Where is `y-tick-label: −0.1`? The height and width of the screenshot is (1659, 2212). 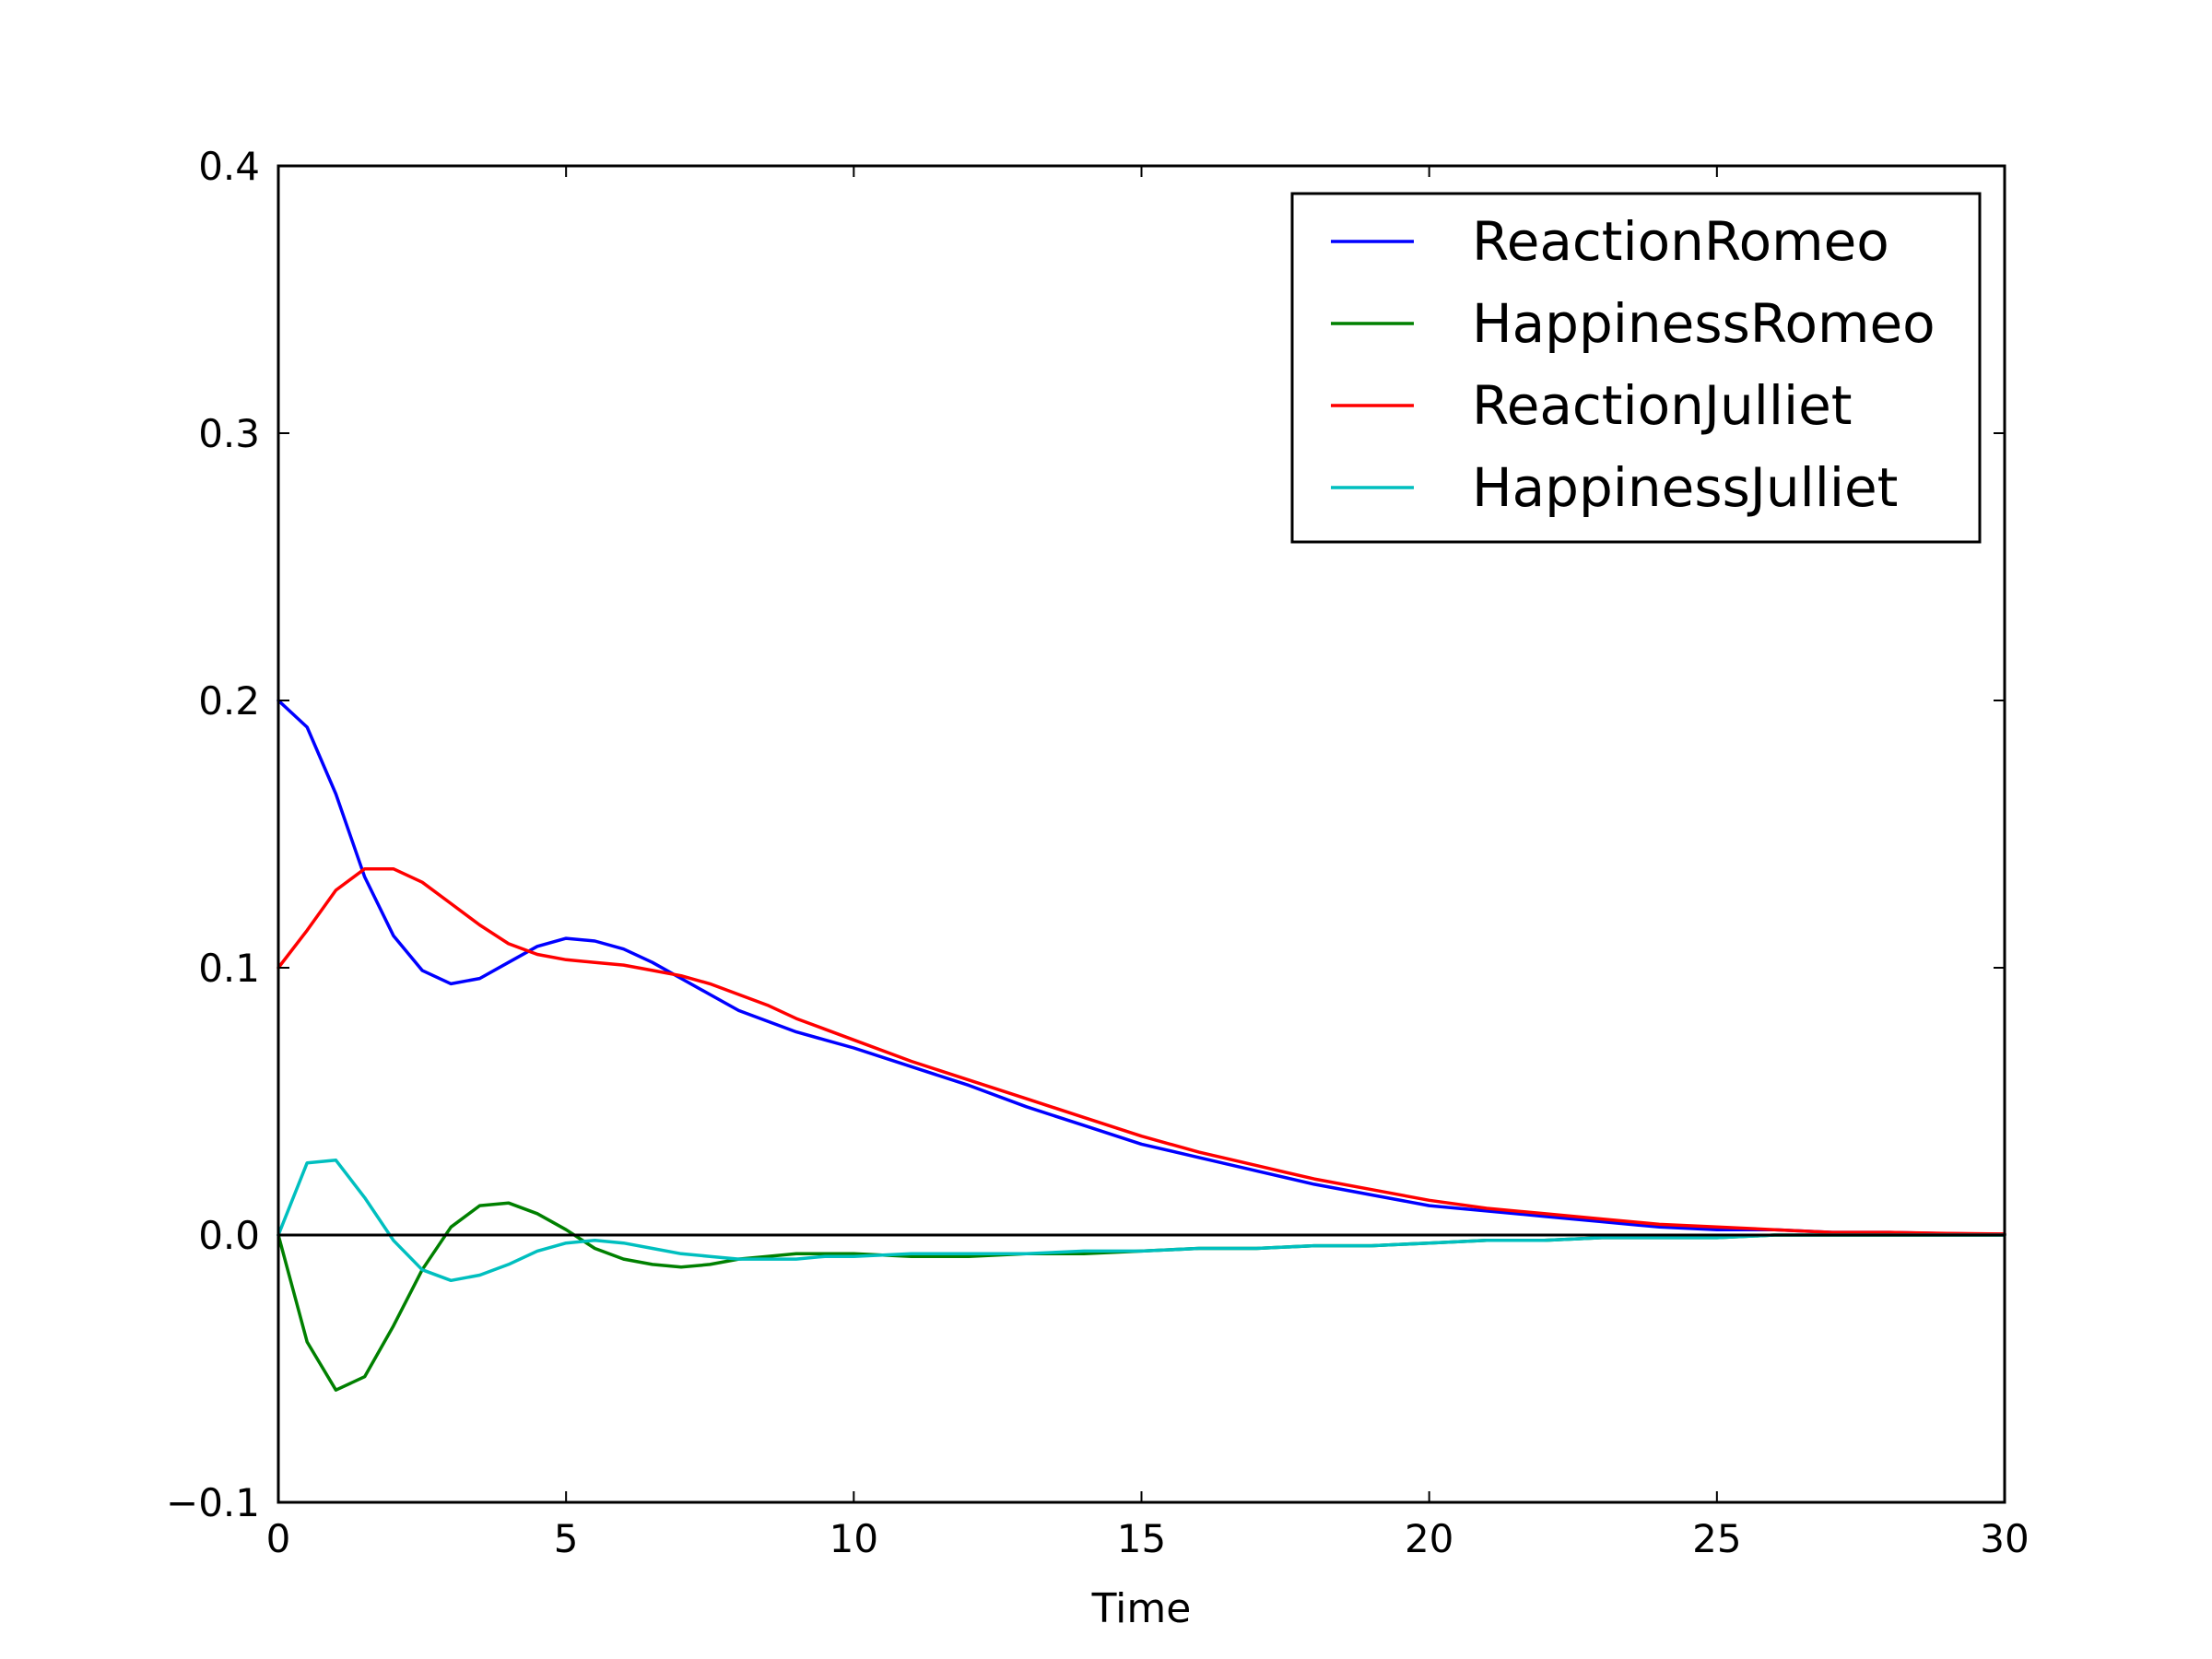
y-tick-label: −0.1 is located at coordinates (213, 1502).